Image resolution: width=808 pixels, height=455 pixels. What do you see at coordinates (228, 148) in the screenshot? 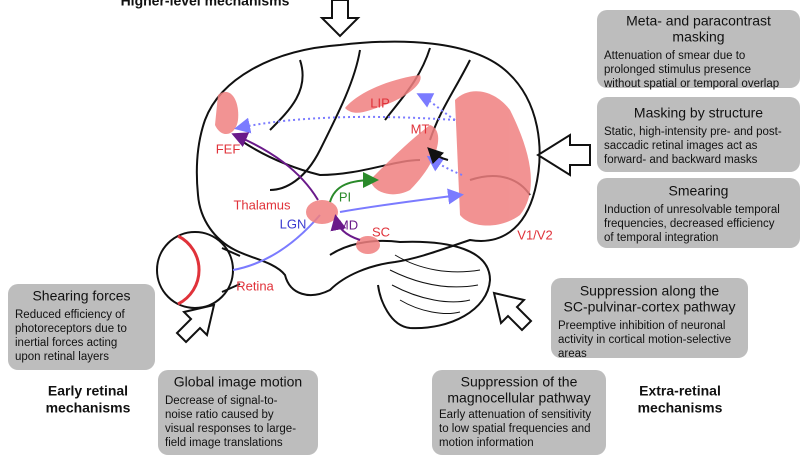
I see `area-label: FEF` at bounding box center [228, 148].